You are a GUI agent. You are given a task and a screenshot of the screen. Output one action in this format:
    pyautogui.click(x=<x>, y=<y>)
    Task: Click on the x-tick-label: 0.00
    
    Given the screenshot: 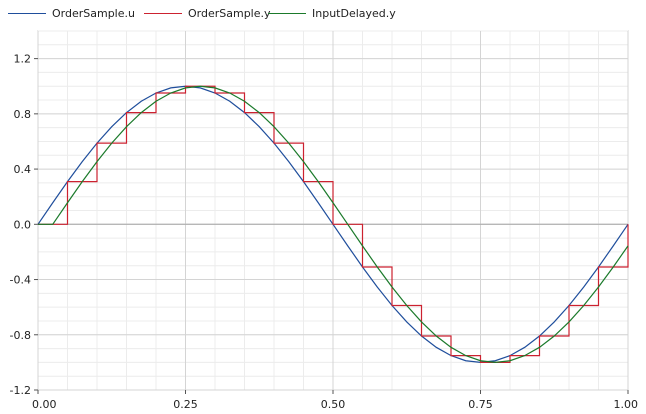 What is the action you would take?
    pyautogui.click(x=44, y=404)
    